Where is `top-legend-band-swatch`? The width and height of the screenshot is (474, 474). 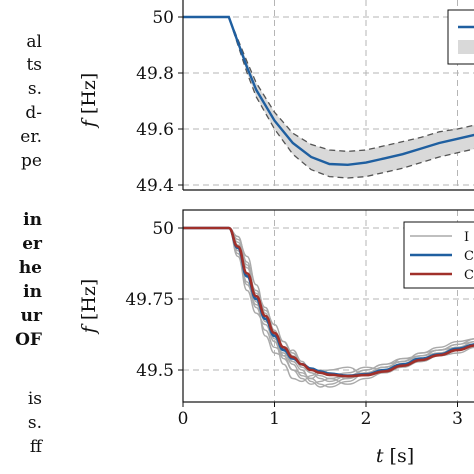 top-legend-band-swatch is located at coordinates (466, 47).